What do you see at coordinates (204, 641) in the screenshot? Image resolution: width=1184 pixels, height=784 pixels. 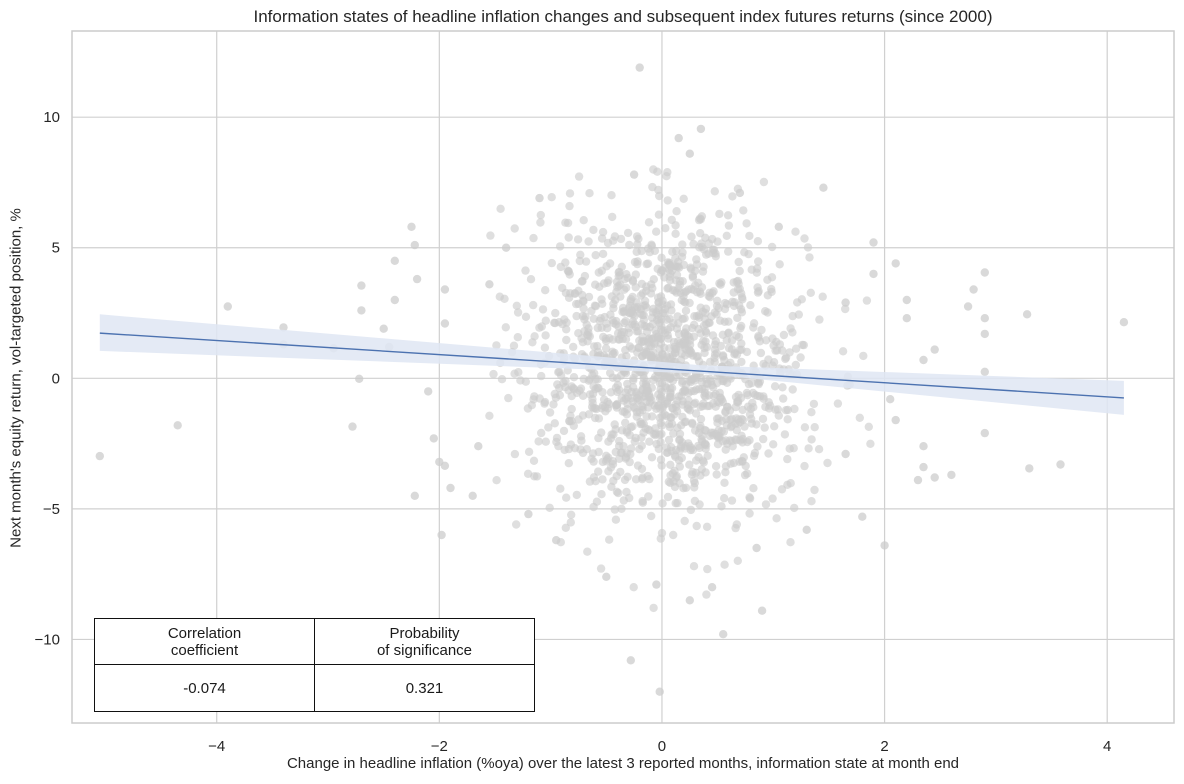 I see `correlation-header: Correlation coefficient` at bounding box center [204, 641].